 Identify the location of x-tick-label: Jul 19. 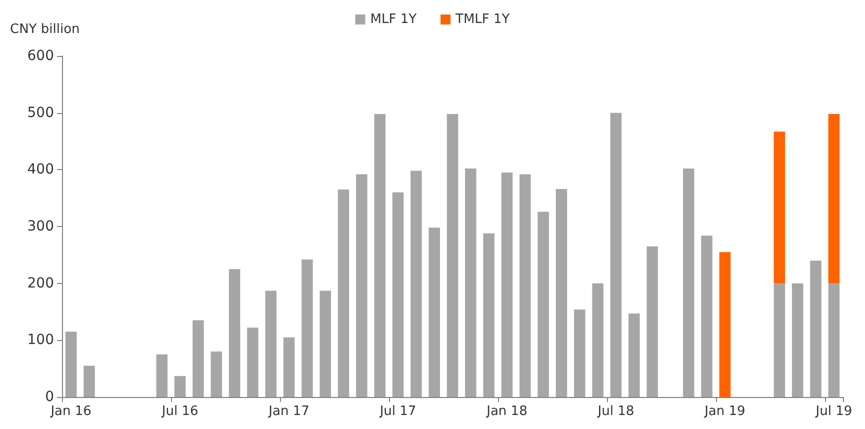
(833, 411).